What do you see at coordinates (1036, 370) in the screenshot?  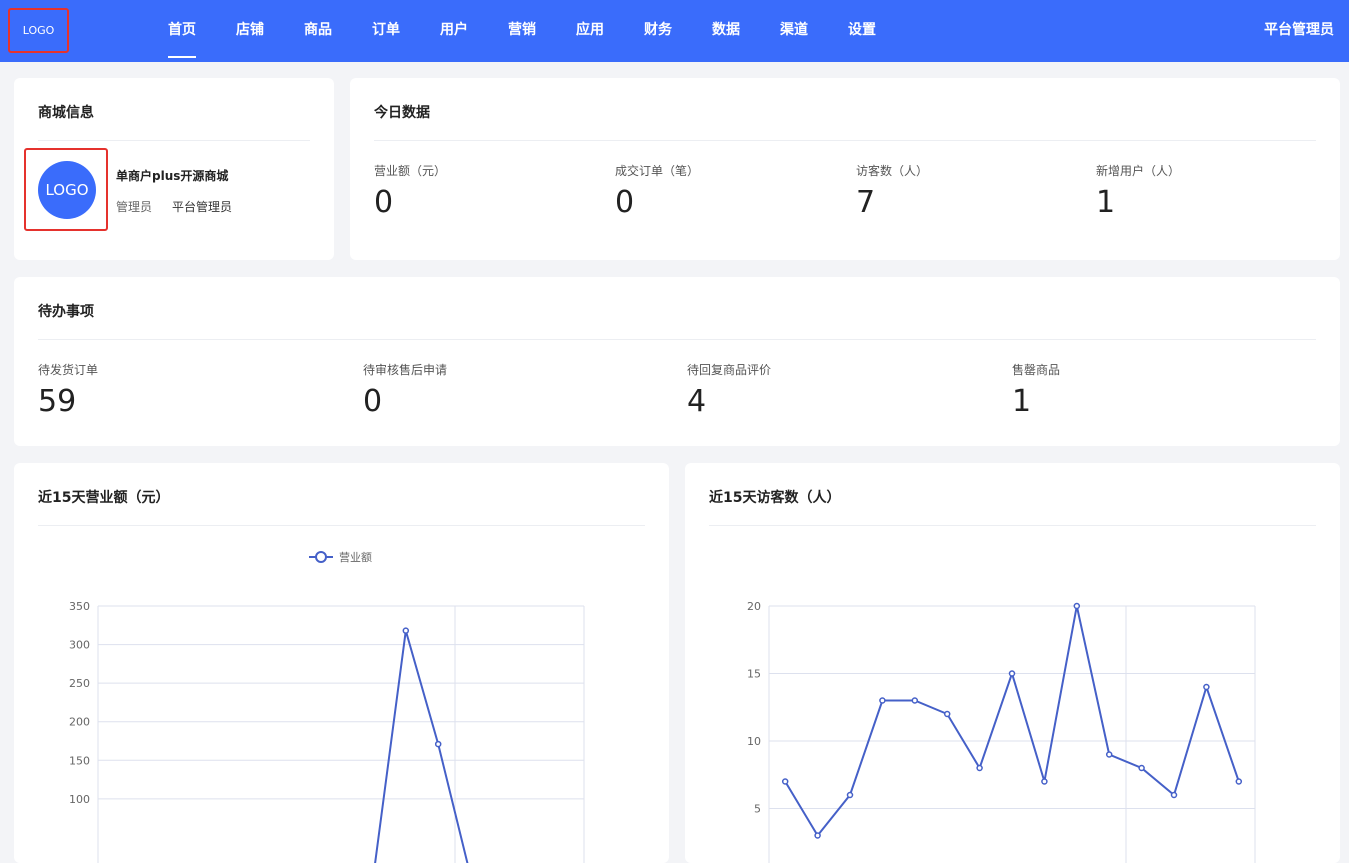 I see `stat-label: 售罄商品` at bounding box center [1036, 370].